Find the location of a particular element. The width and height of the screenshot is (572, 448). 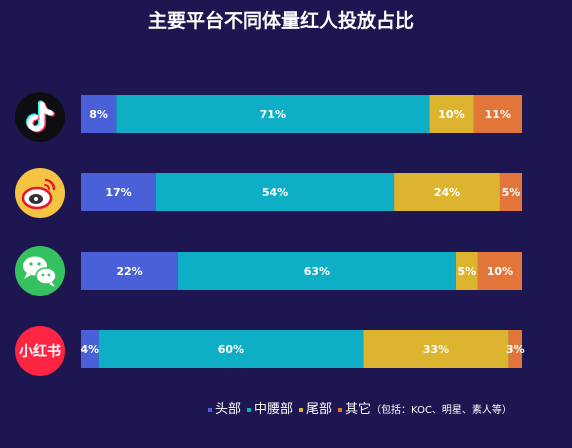

bar-data-label: 71% is located at coordinates (273, 114).